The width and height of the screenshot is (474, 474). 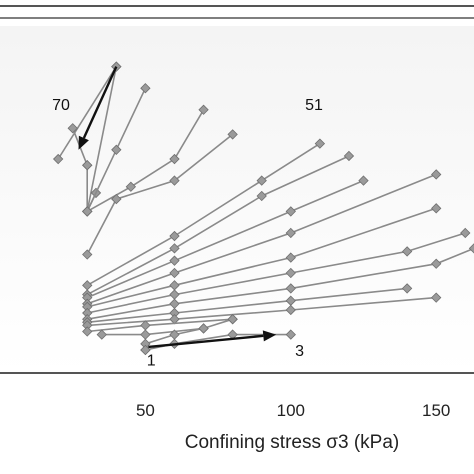 I want to click on x-tick-label: 100, so click(x=291, y=410).